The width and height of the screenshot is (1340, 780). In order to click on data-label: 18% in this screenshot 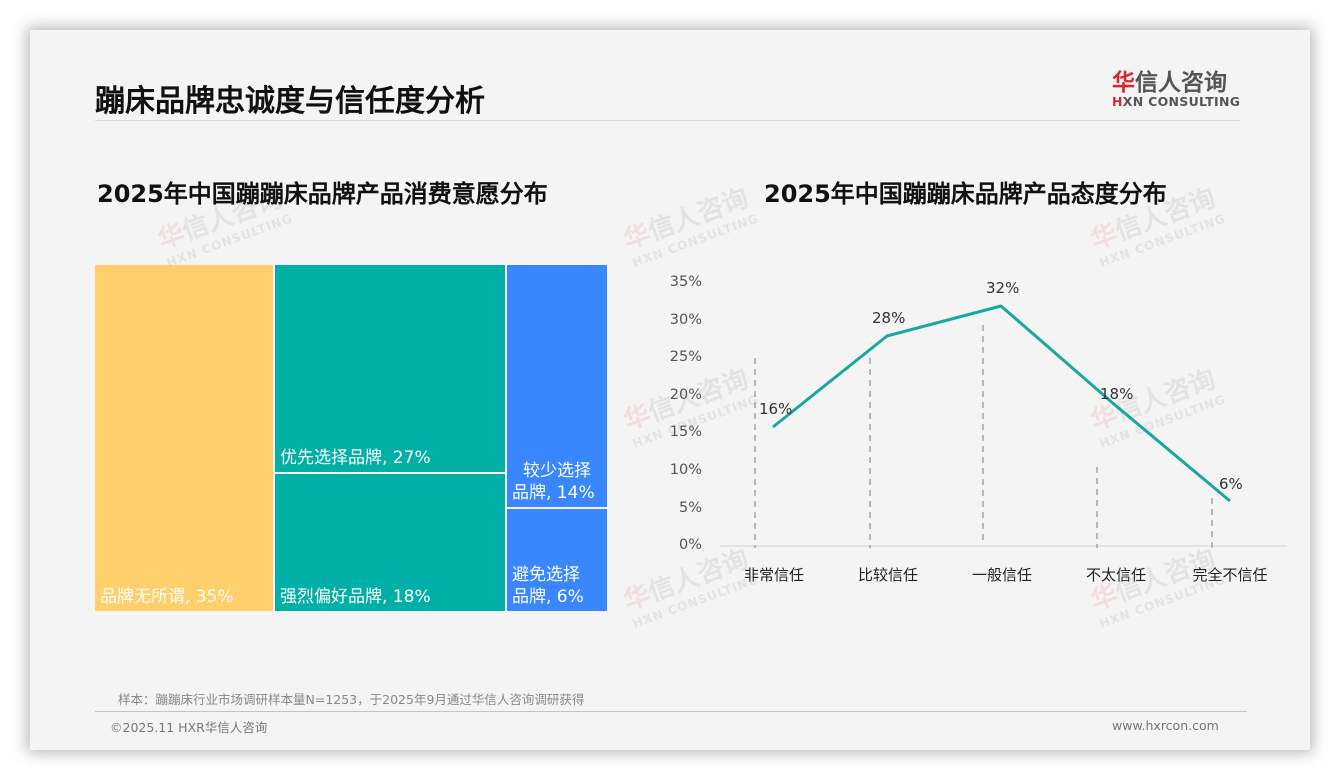, I will do `click(1117, 394)`.